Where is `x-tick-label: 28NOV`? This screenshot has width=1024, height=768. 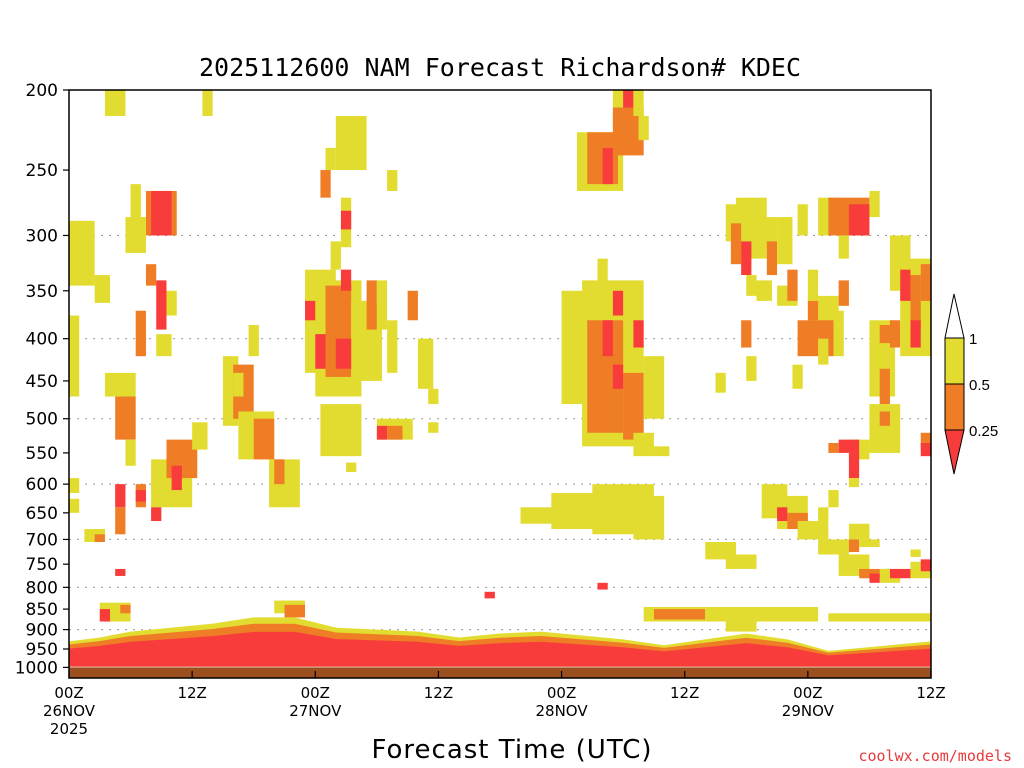
x-tick-label: 28NOV is located at coordinates (562, 711).